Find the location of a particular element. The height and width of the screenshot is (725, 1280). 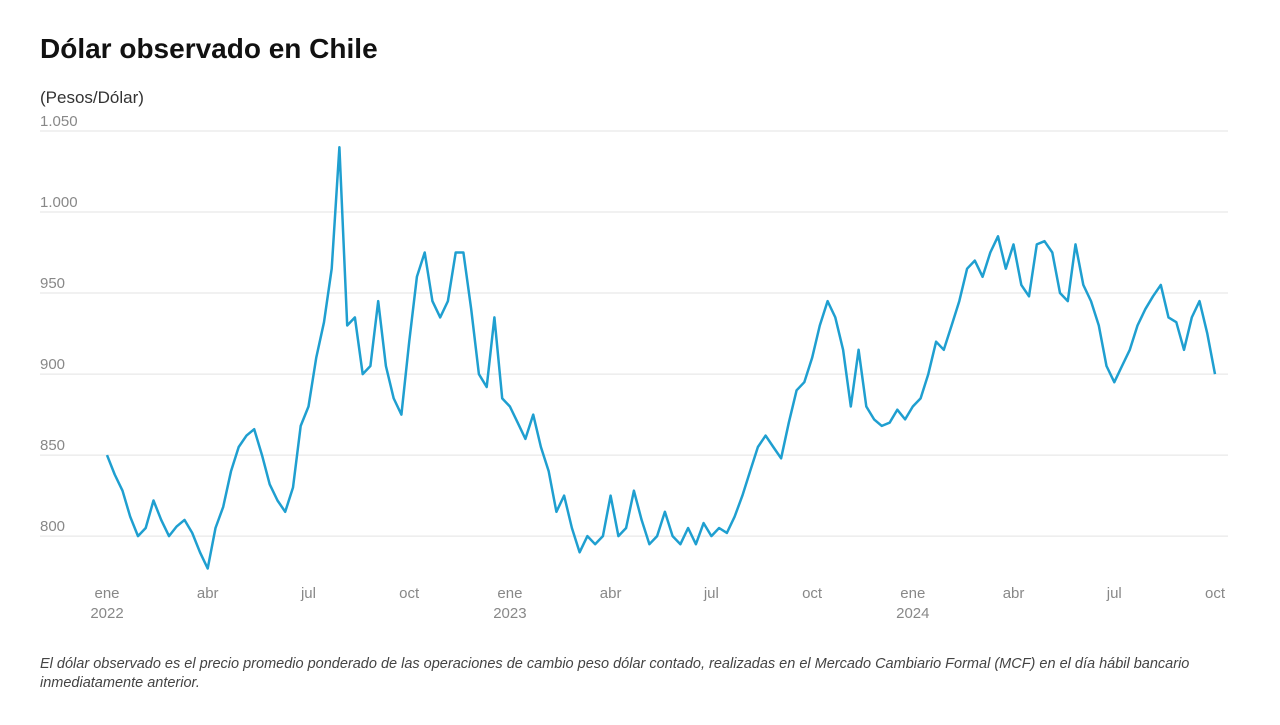

y-tick-label: 900 is located at coordinates (52, 364).